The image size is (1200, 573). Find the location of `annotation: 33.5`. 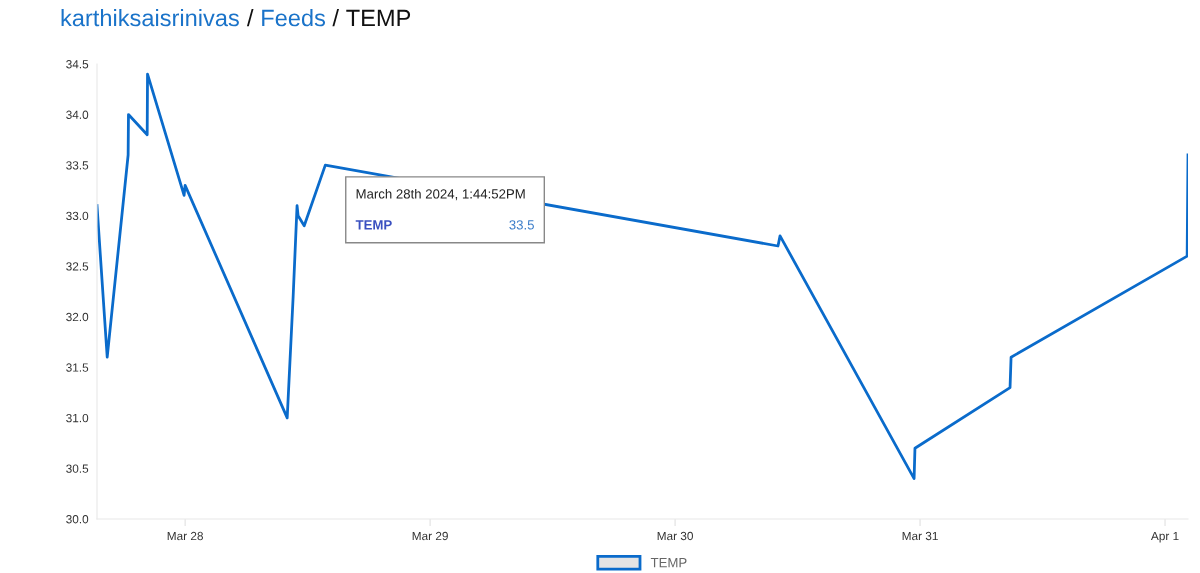

annotation: 33.5 is located at coordinates (521, 225).